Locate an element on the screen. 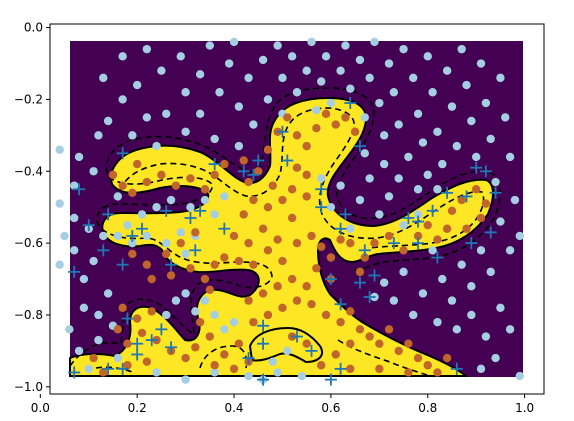 The image size is (574, 421). y-tick-label: −0.2 is located at coordinates (28, 99).